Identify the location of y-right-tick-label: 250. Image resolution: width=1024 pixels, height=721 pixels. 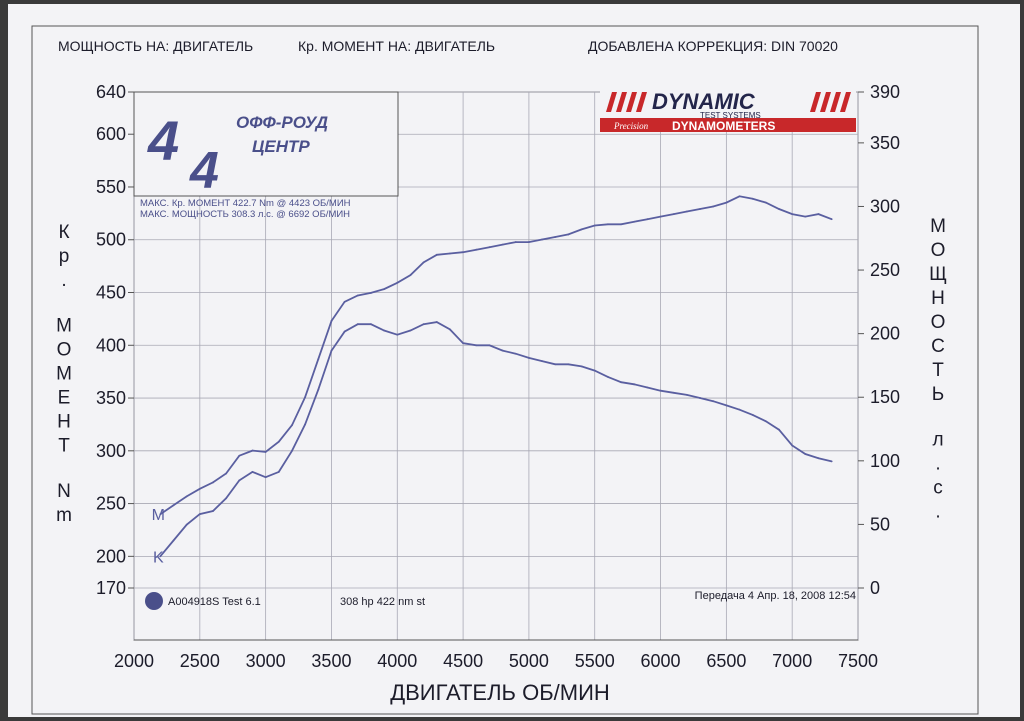
(885, 270).